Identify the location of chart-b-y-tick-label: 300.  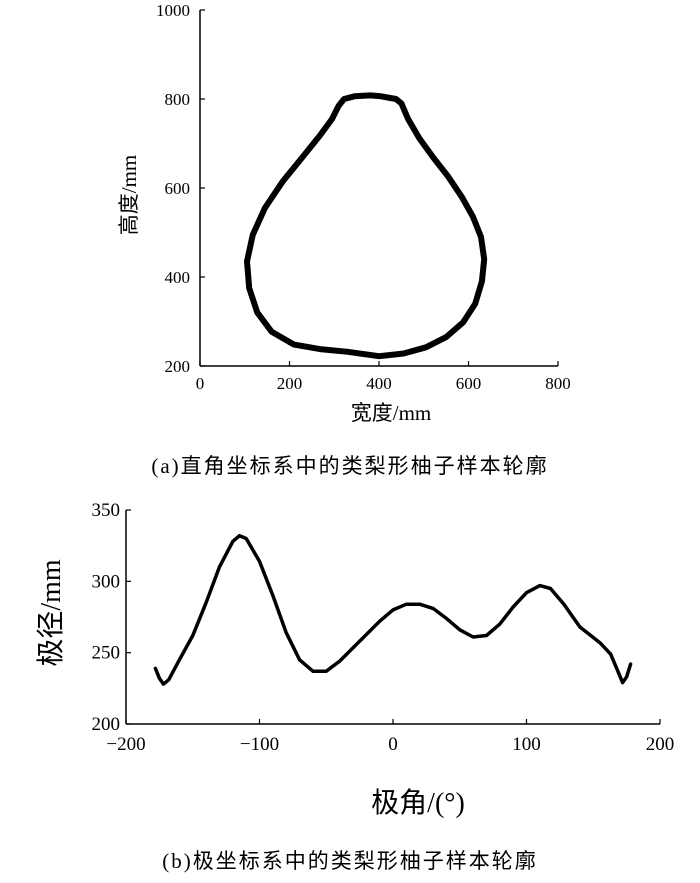
(106, 581).